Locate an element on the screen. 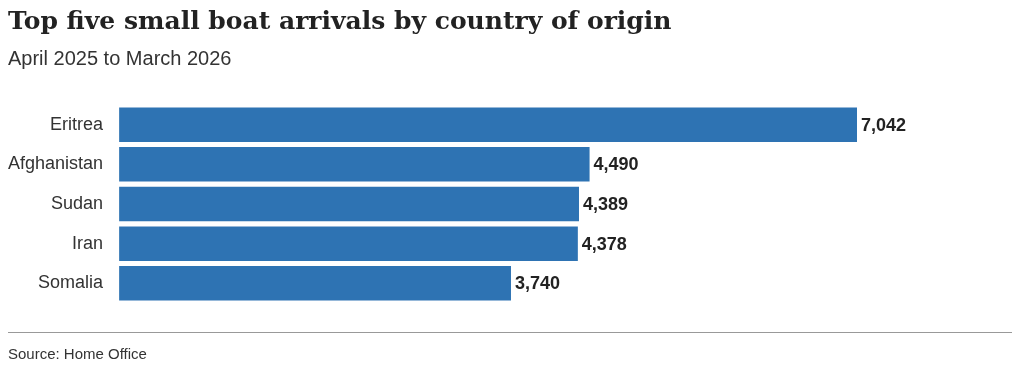  data-label: 4,378 is located at coordinates (604, 243).